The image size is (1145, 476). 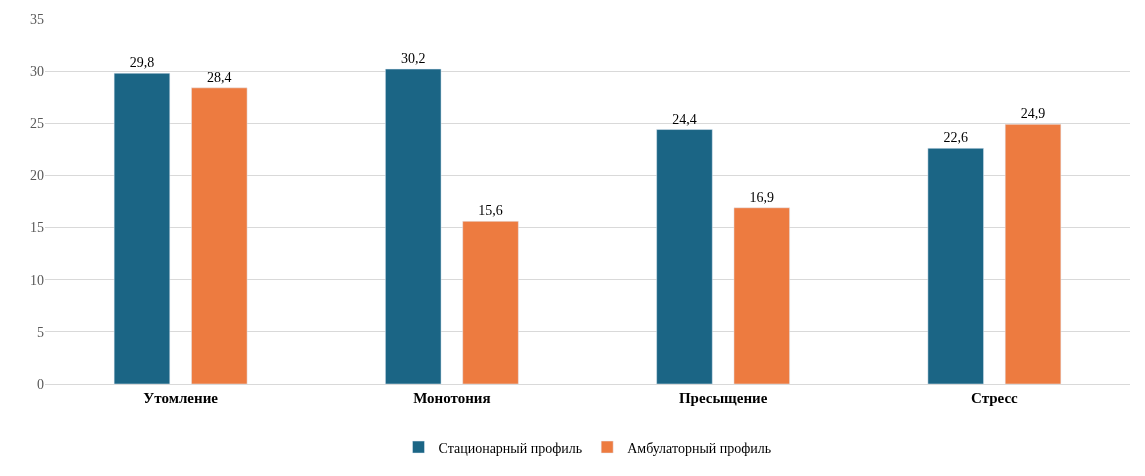 I want to click on data-label: 30,2, so click(x=413, y=59).